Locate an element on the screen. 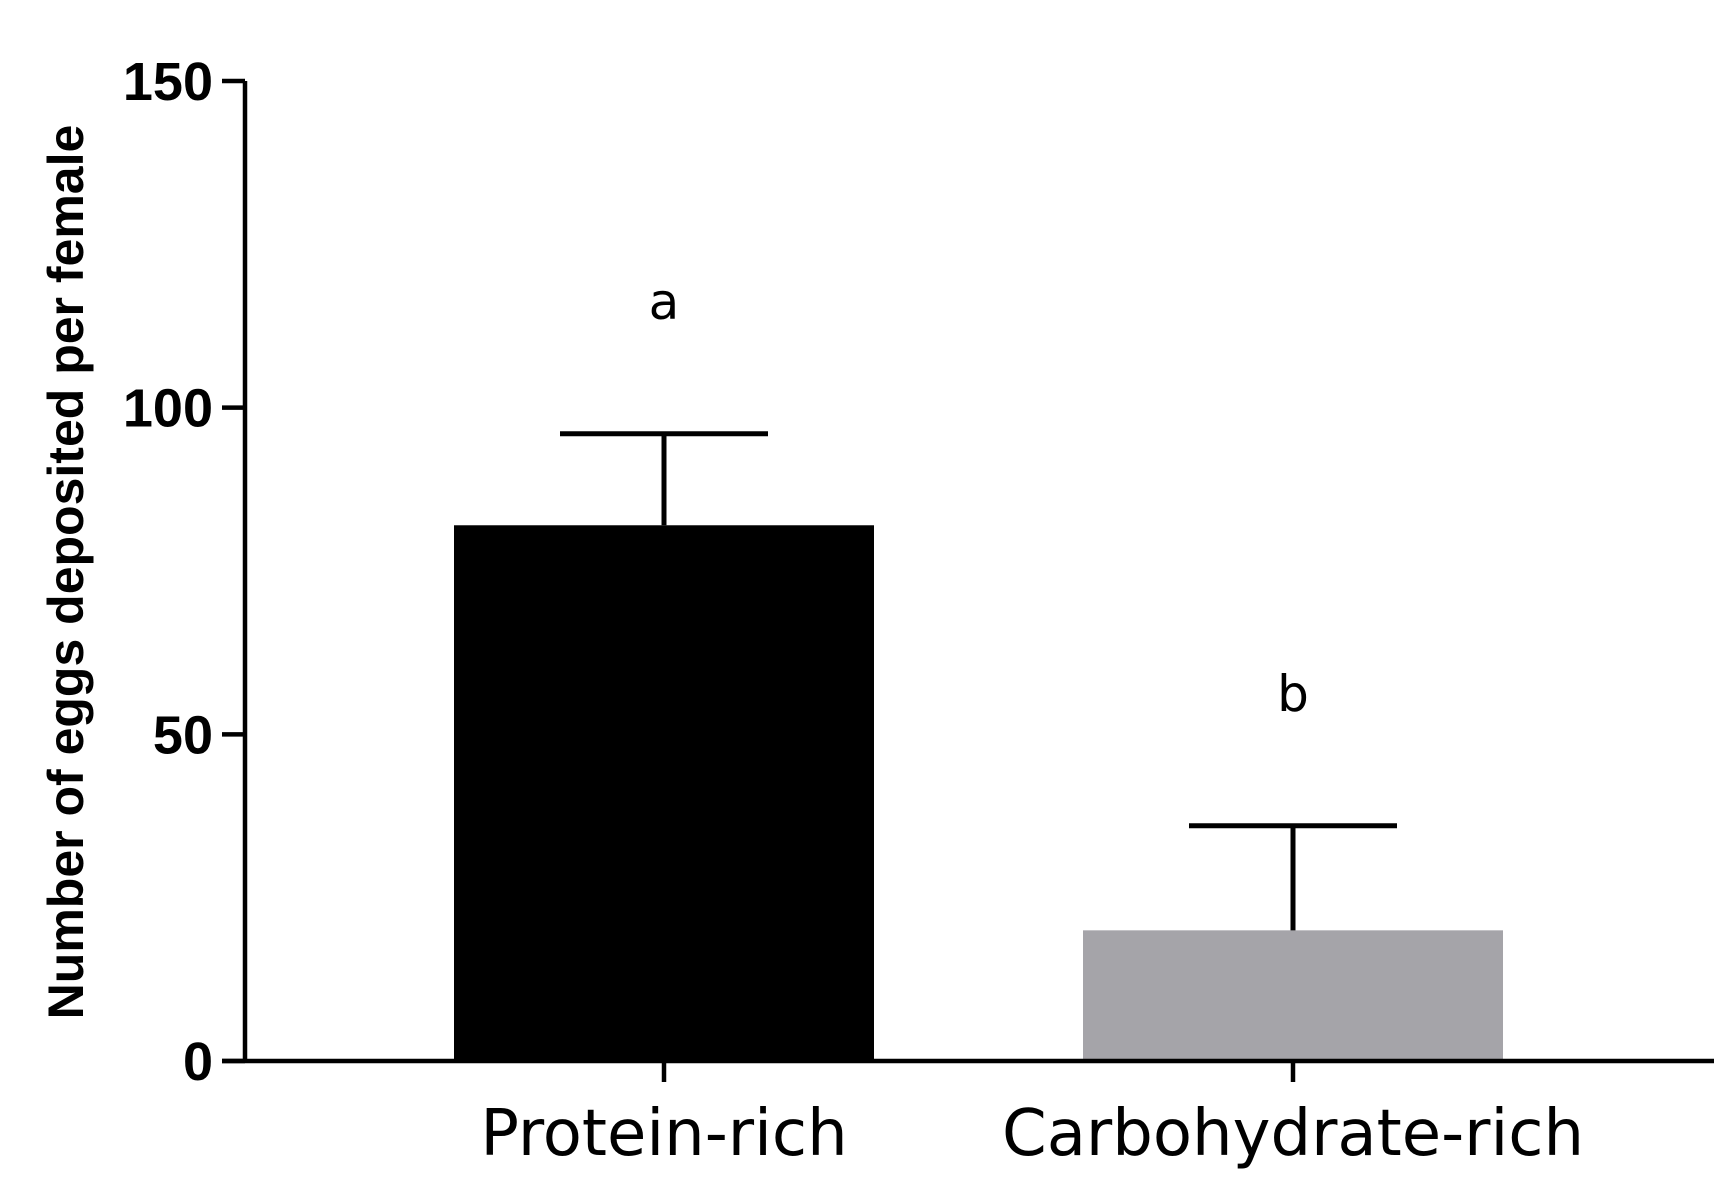  x-tick-label-2: Carbohydrate-rich is located at coordinates (1293, 1134).